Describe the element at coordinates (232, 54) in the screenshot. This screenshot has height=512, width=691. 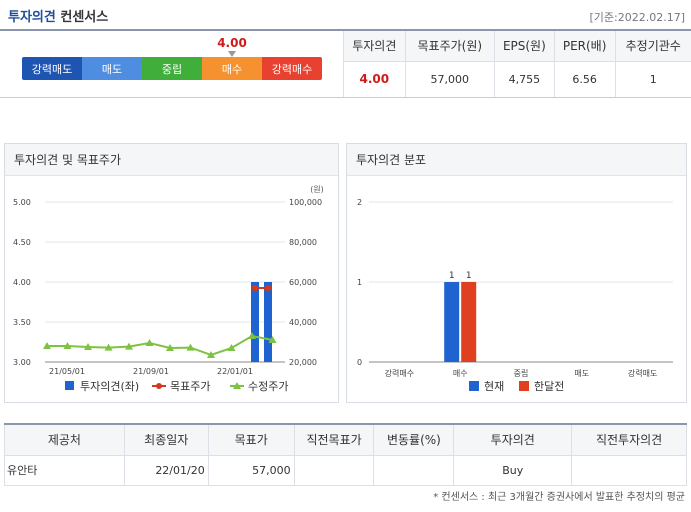
I see `score-pointer-icon` at that location.